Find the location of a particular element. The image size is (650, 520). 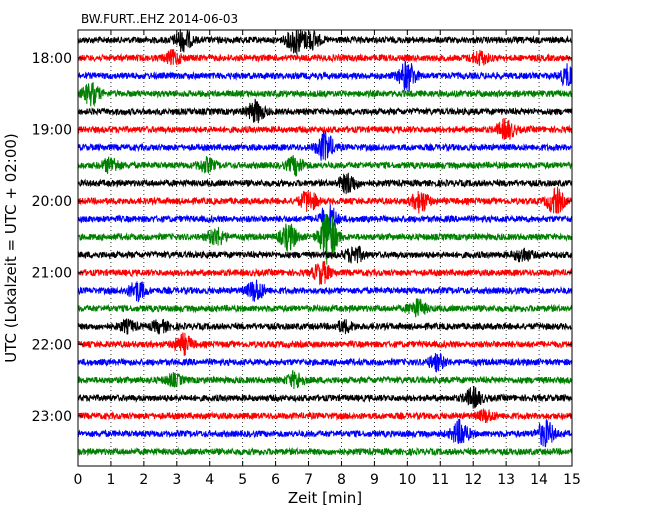

x-tick-label: 1 is located at coordinates (110, 480).